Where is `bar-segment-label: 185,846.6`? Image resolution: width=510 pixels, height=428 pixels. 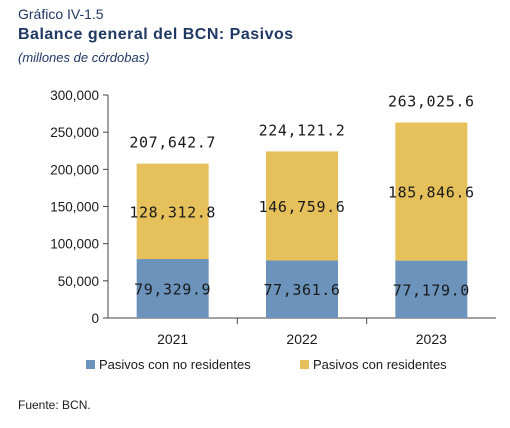
bar-segment-label: 185,846.6 is located at coordinates (431, 193).